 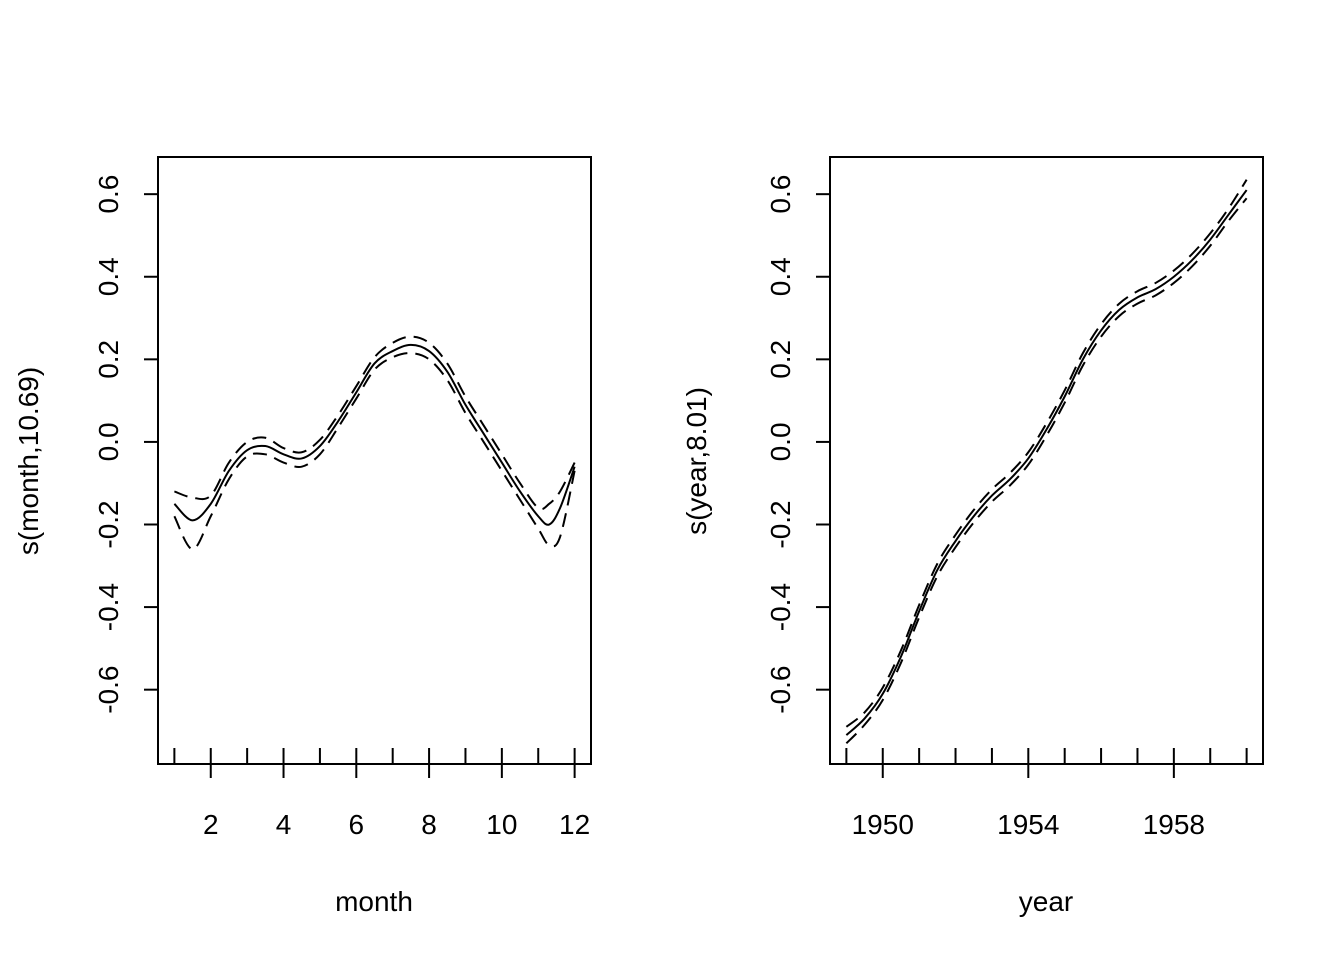 I want to click on month-x-tick-label: 2, so click(x=211, y=824).